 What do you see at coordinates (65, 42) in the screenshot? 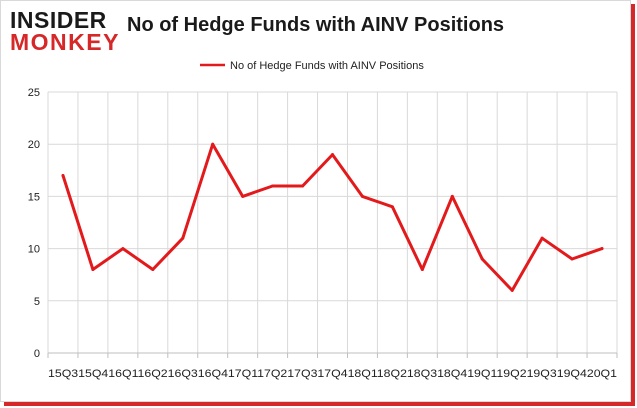
I see `logo-text-bottom: MONKEY` at bounding box center [65, 42].